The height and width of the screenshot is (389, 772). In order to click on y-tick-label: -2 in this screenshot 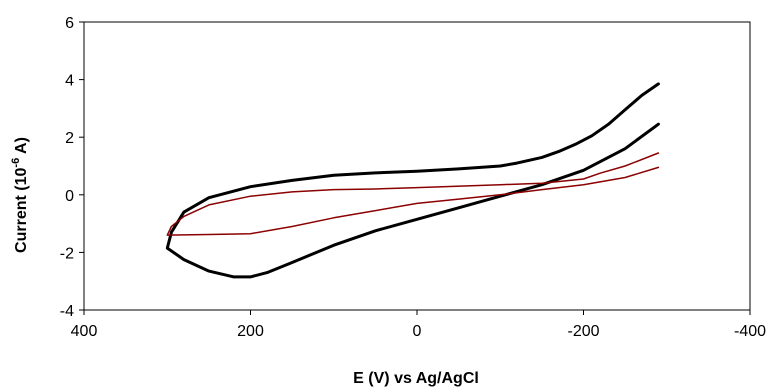, I will do `click(67, 253)`.